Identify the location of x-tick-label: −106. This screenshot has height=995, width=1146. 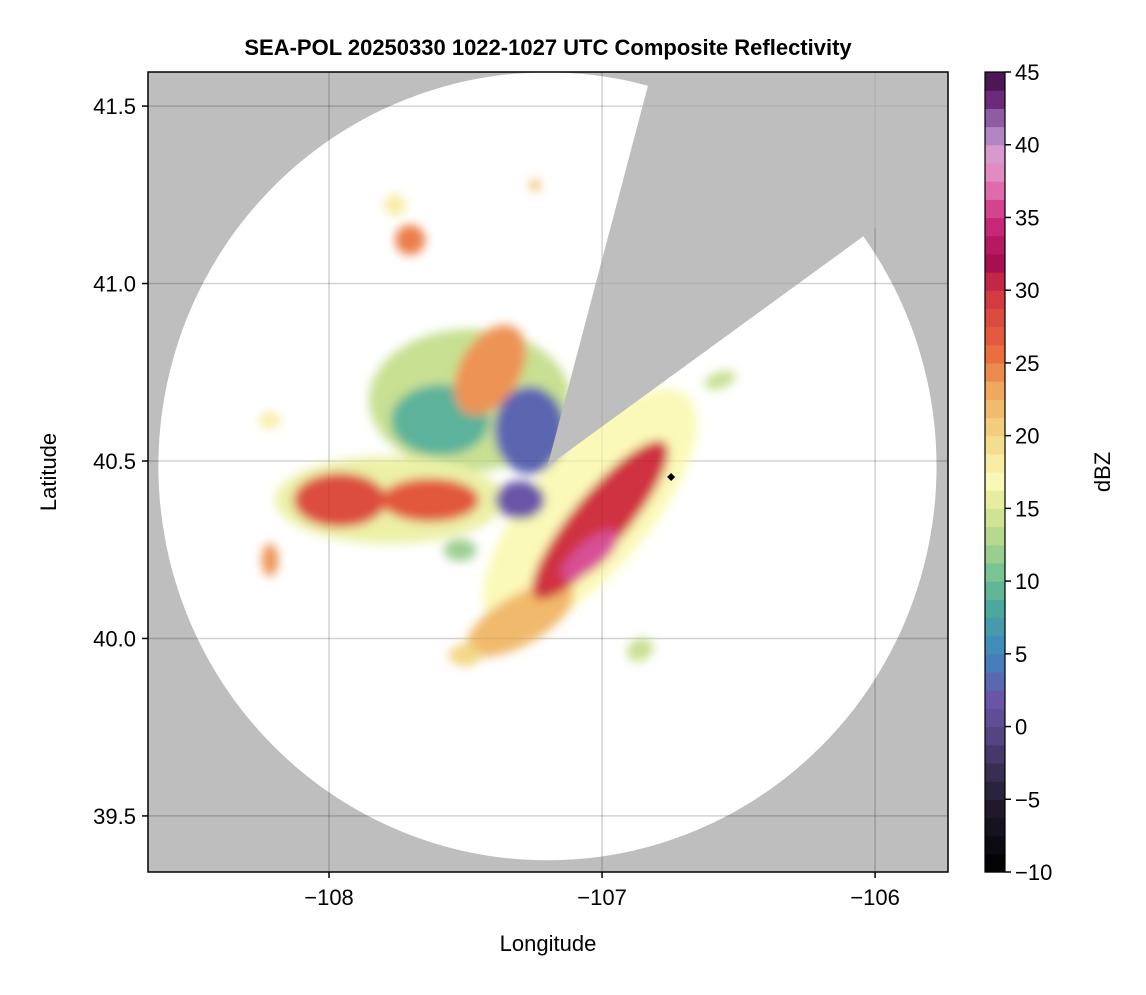
(875, 897).